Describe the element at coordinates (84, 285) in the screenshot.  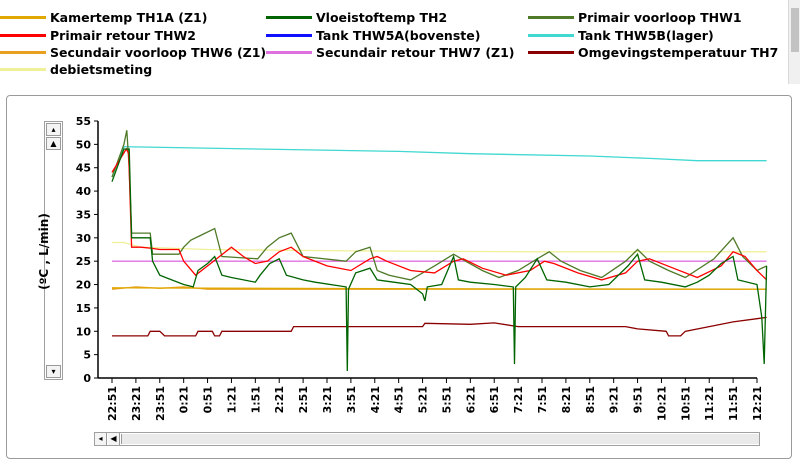
I see `y-tick-label: 20` at that location.